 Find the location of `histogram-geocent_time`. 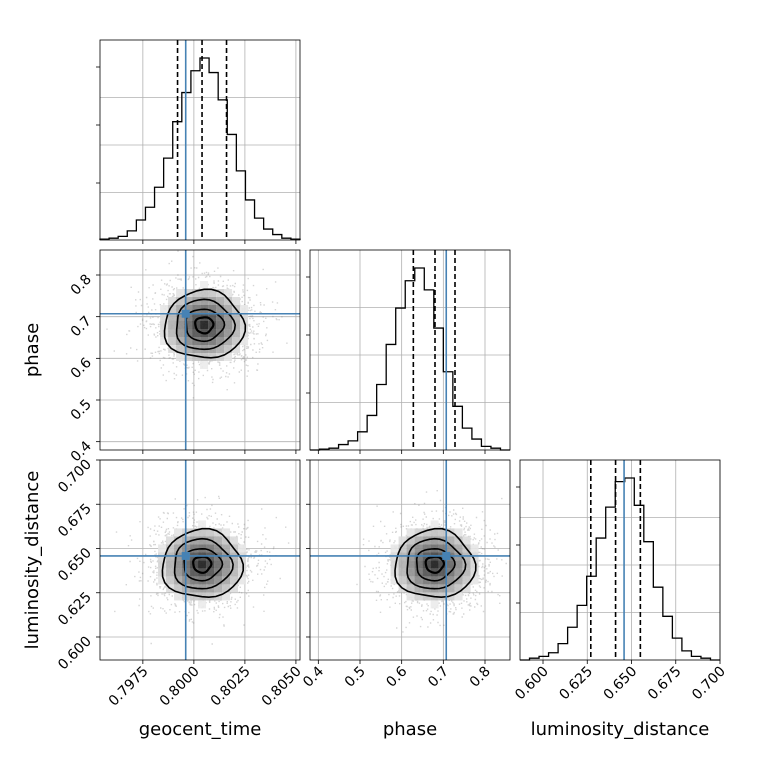

histogram-geocent_time is located at coordinates (200, 148).